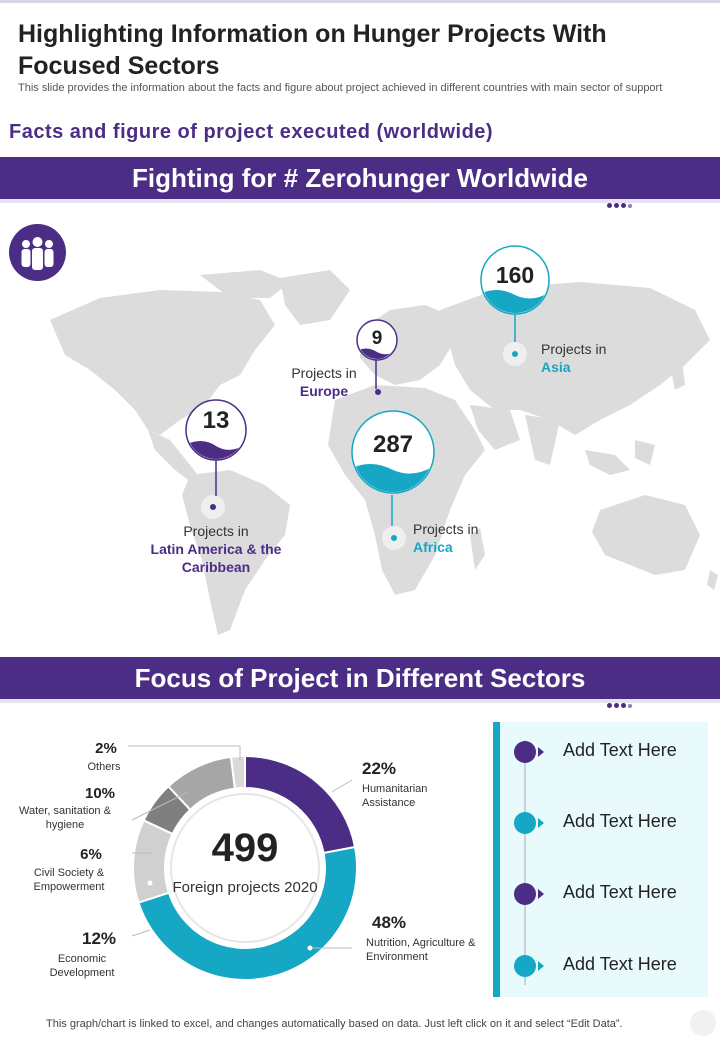 The image size is (720, 1040). What do you see at coordinates (91, 854) in the screenshot?
I see `pct-civil: 6%` at bounding box center [91, 854].